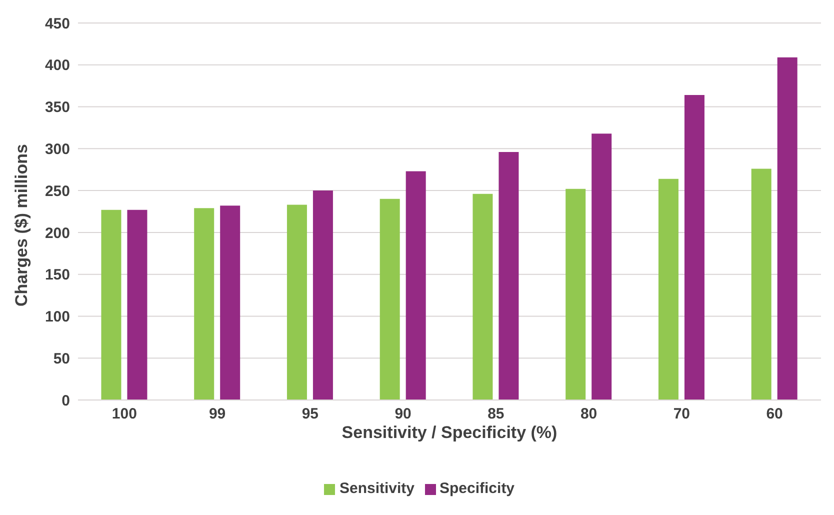 The image size is (834, 515). I want to click on legend-label: Specificity, so click(477, 488).